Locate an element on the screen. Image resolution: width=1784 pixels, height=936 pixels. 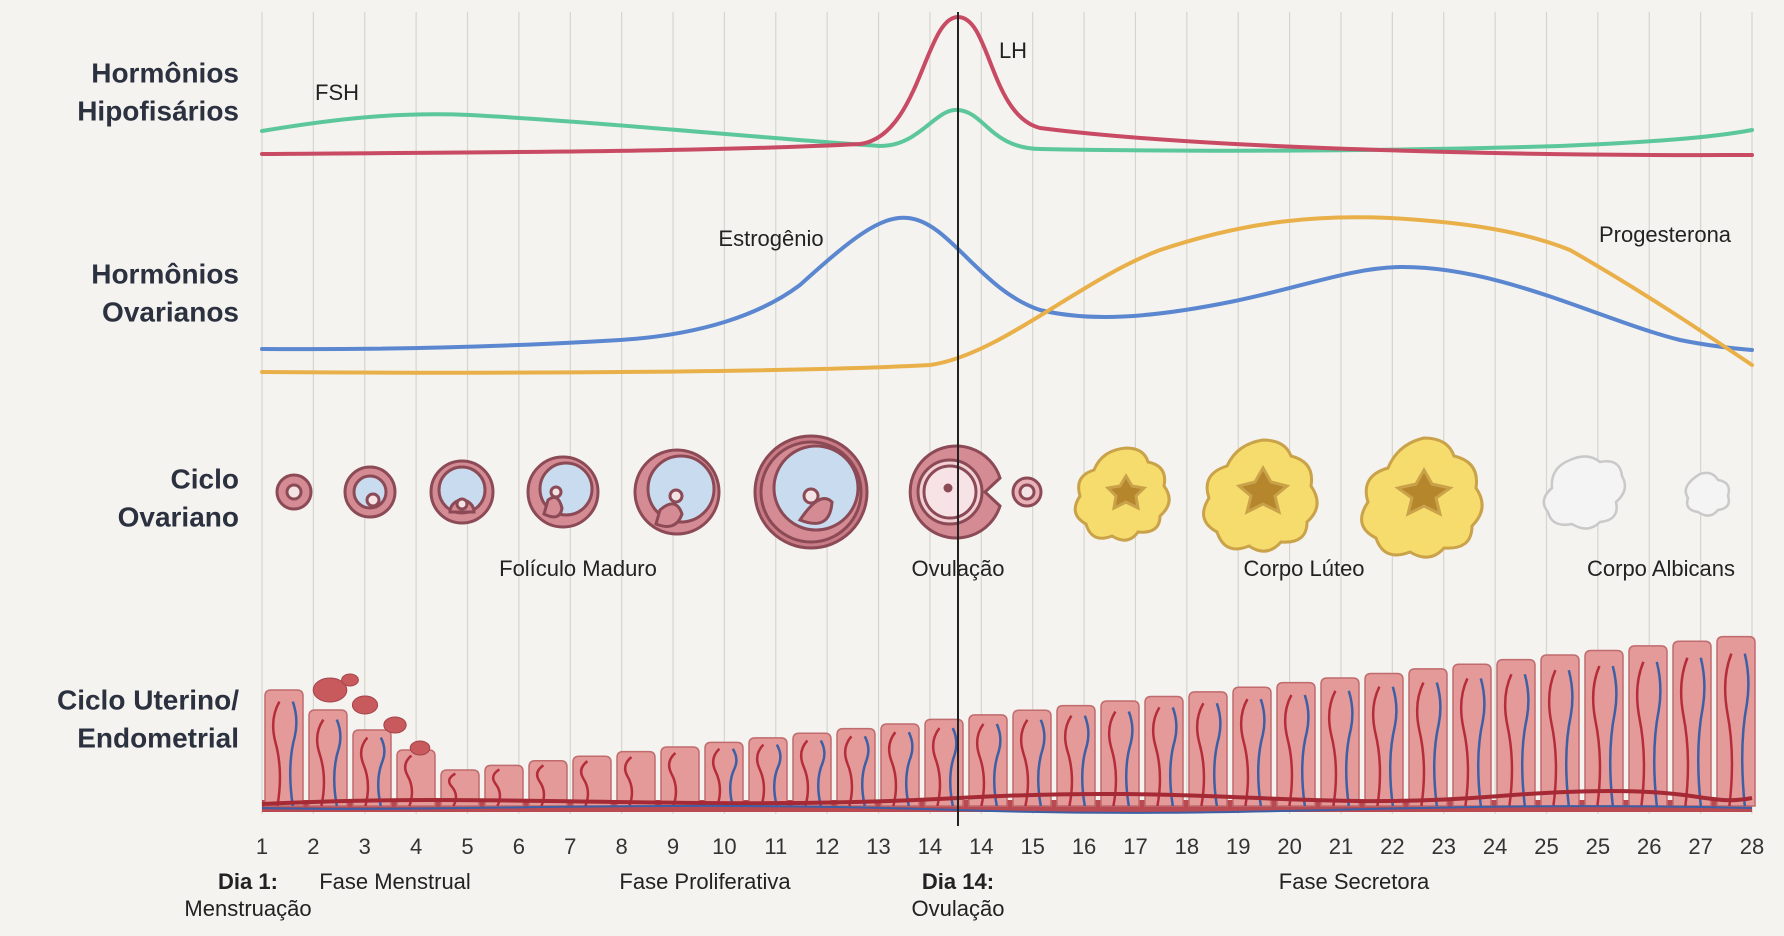
phase-subtitle: Menstruação is located at coordinates (247, 908).